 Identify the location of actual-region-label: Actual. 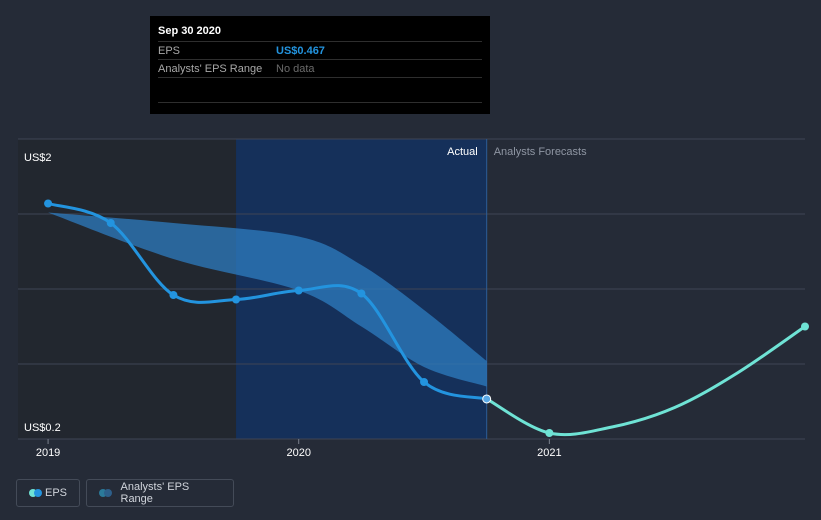
(462, 152).